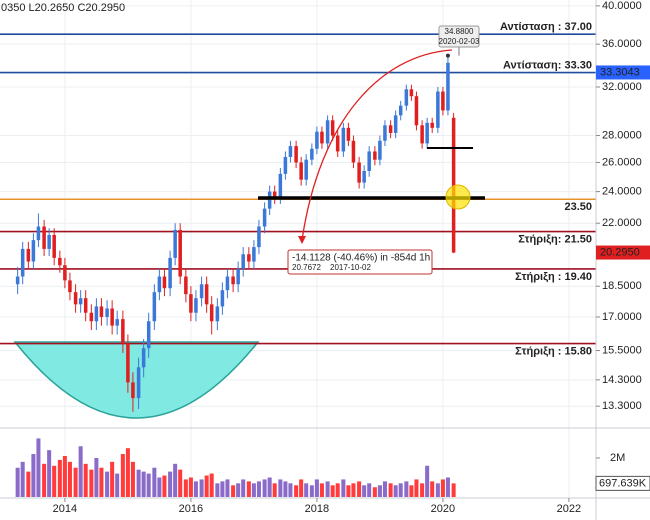  What do you see at coordinates (459, 41) in the screenshot?
I see `peak-date: 2020-02-03` at bounding box center [459, 41].